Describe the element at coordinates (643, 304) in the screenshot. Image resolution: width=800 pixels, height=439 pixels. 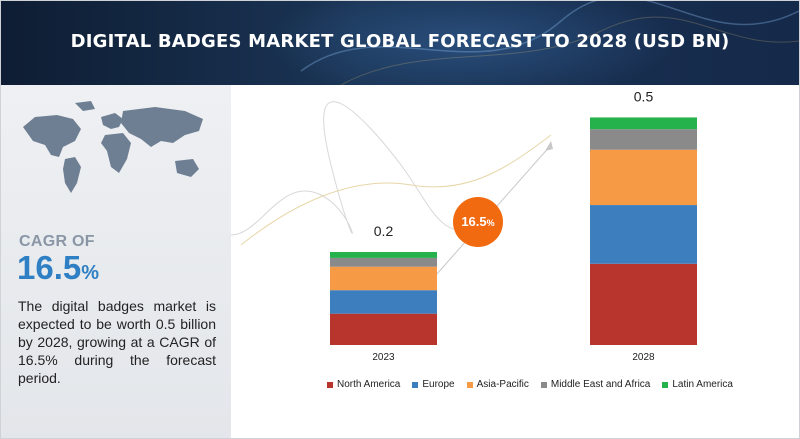
I see `bar-2028-north-america` at that location.